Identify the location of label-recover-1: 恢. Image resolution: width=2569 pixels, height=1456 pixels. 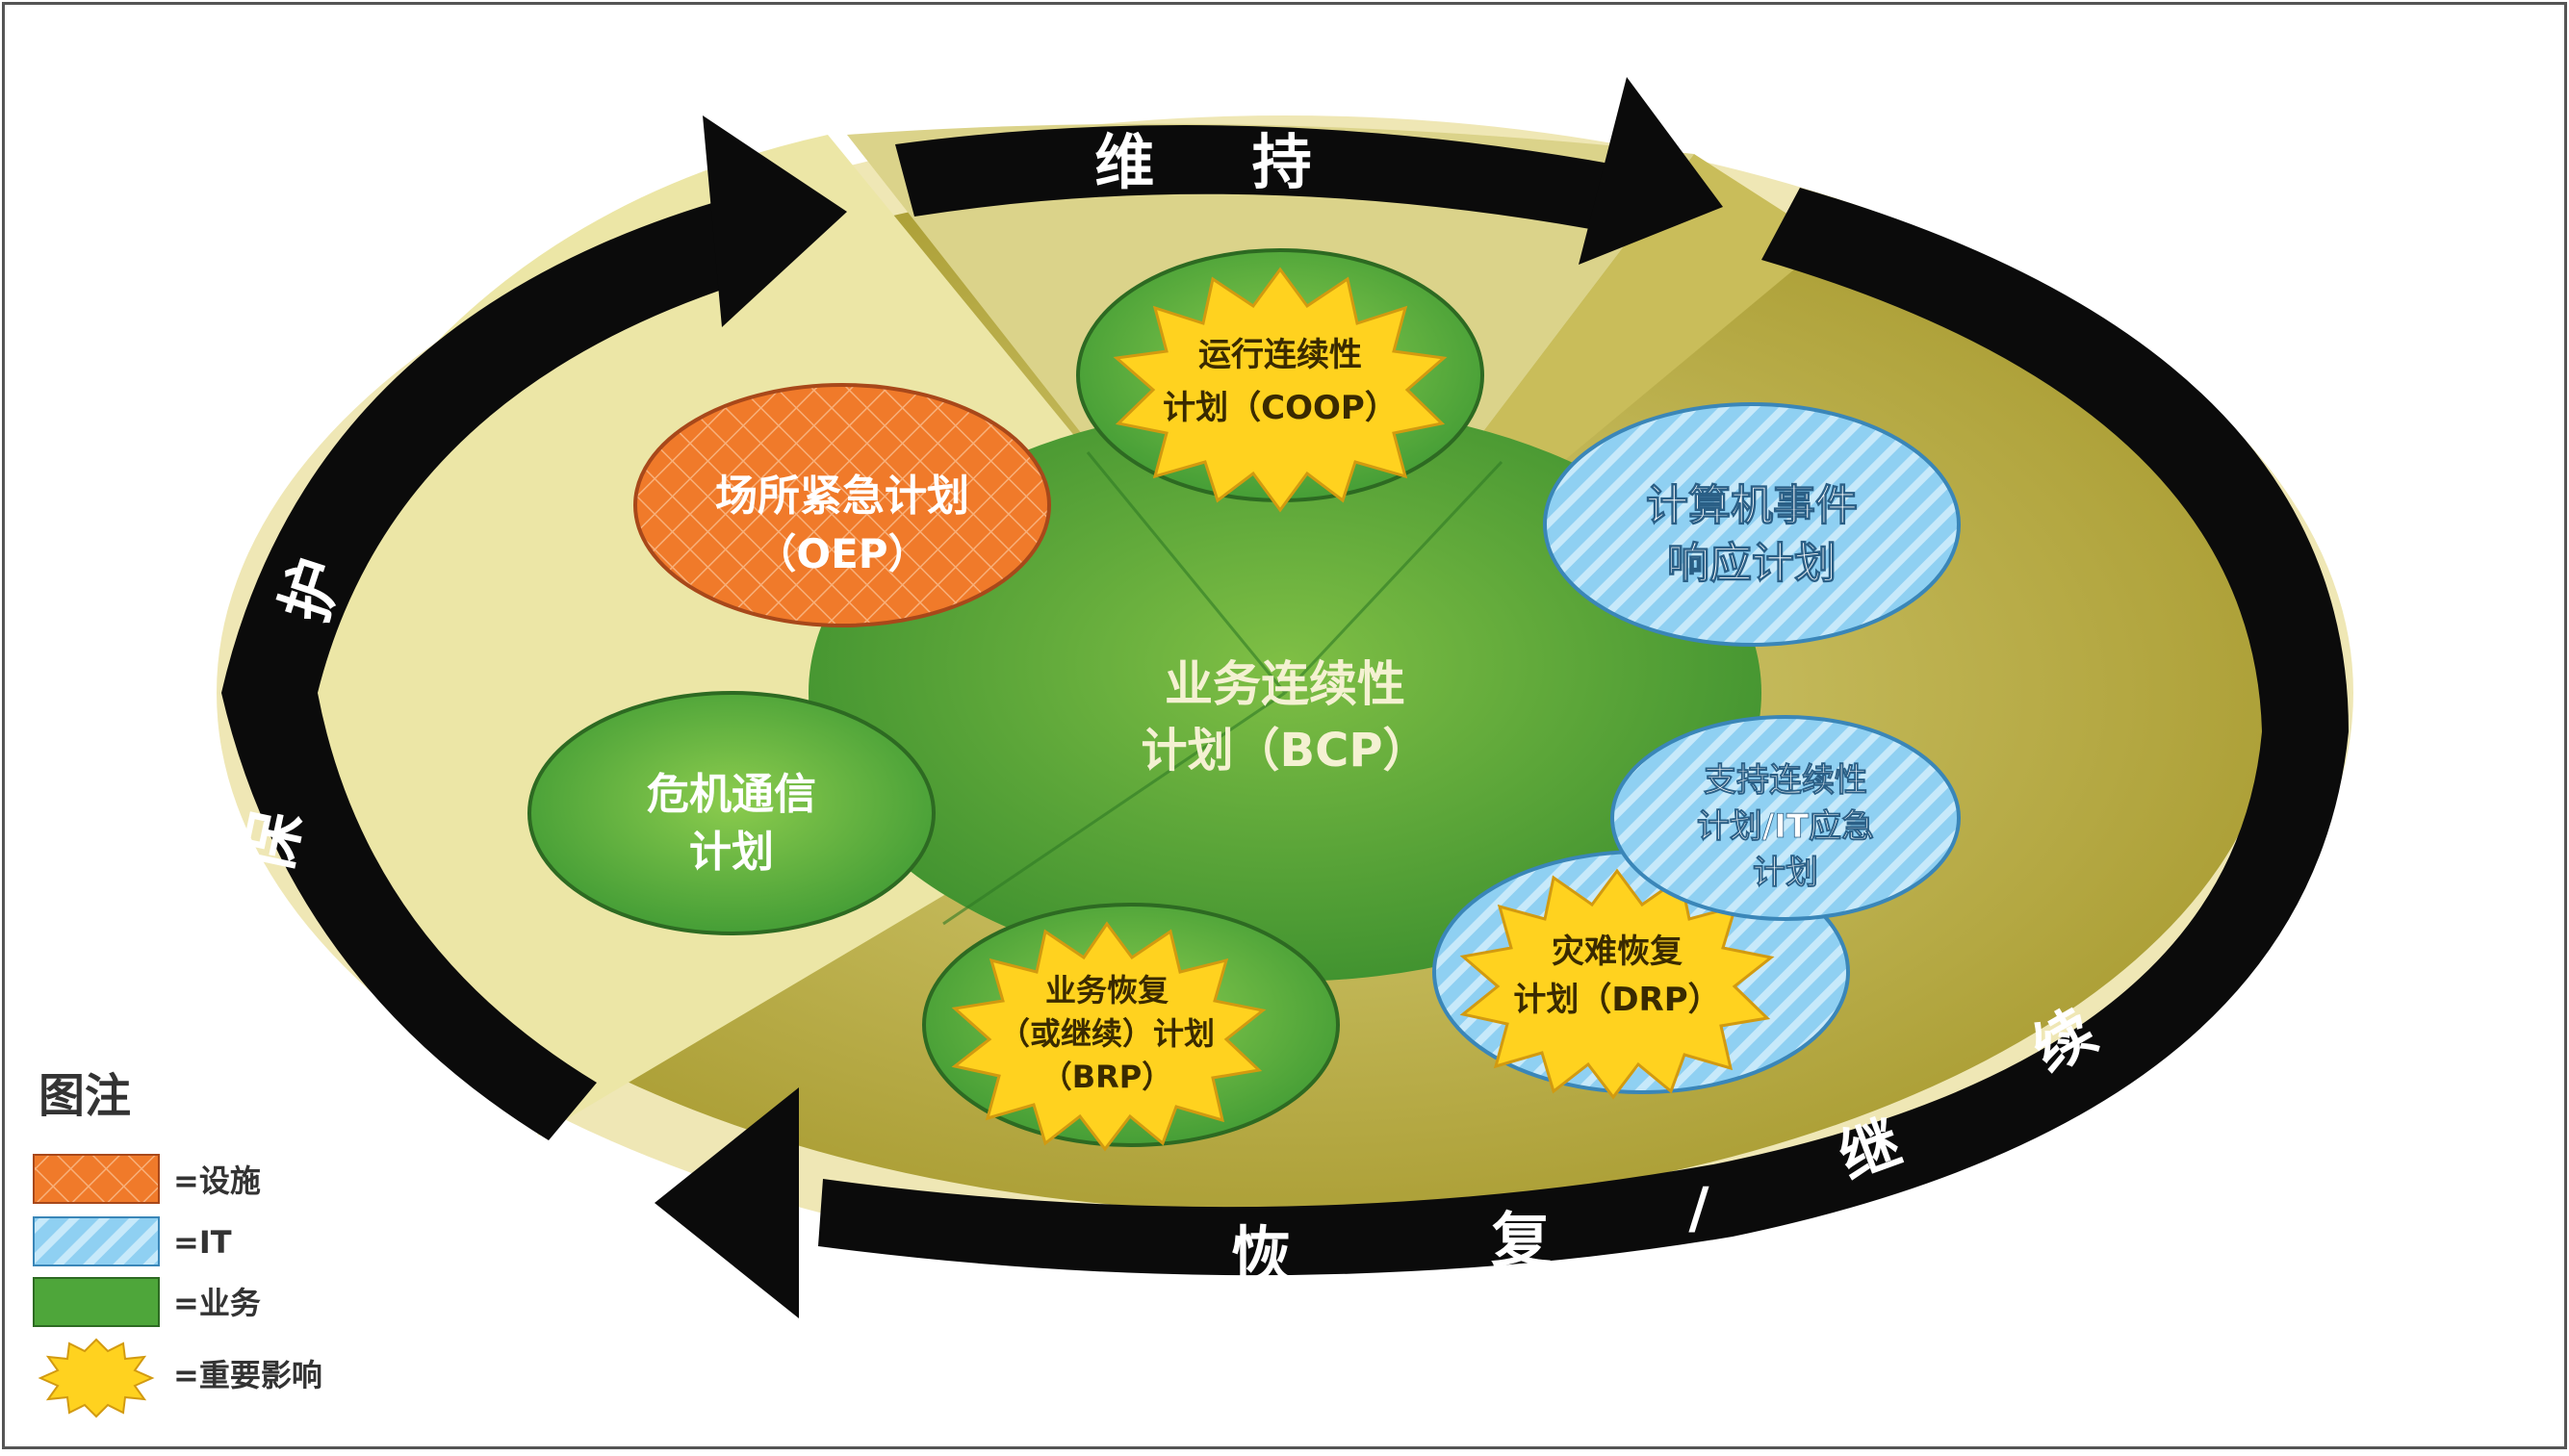
(1261, 1255).